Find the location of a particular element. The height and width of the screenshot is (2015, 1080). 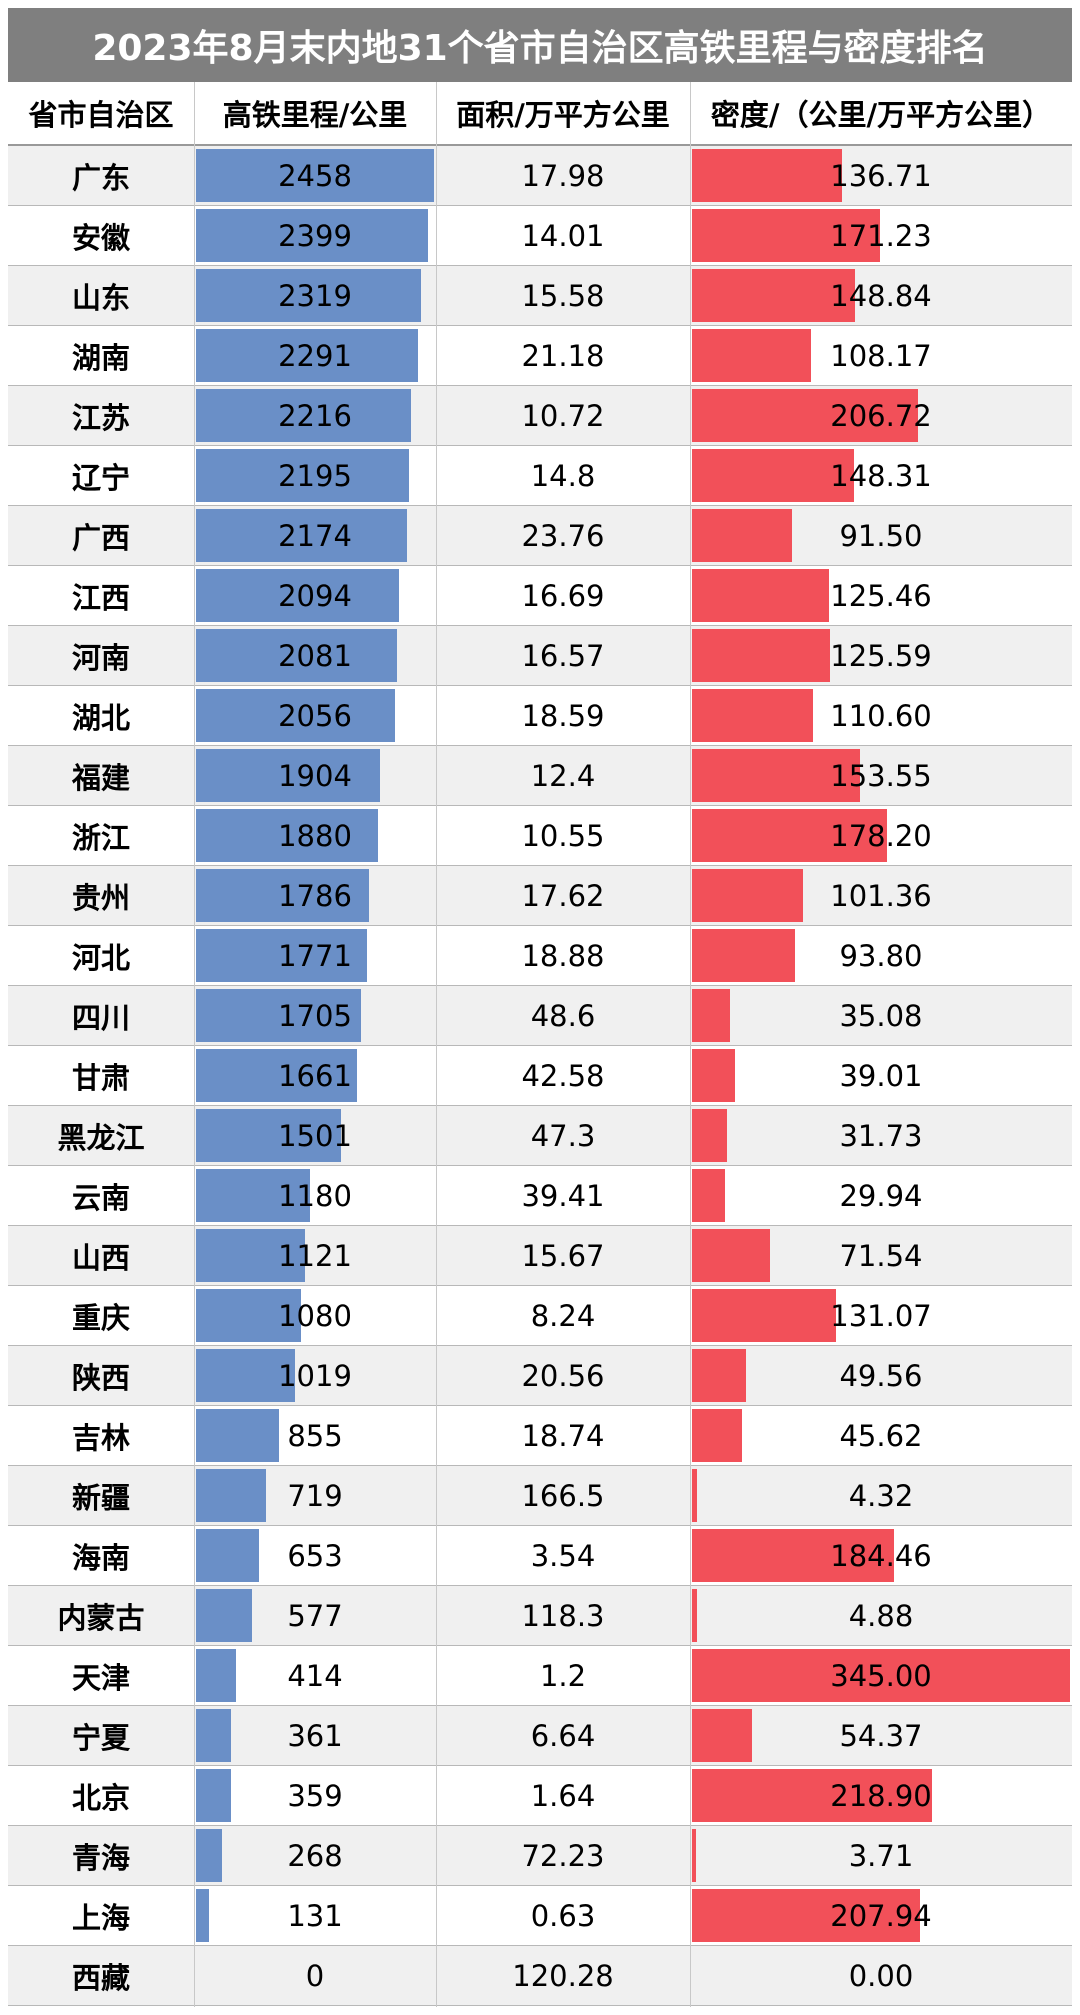

cell-area: 6.64 is located at coordinates (563, 1735).